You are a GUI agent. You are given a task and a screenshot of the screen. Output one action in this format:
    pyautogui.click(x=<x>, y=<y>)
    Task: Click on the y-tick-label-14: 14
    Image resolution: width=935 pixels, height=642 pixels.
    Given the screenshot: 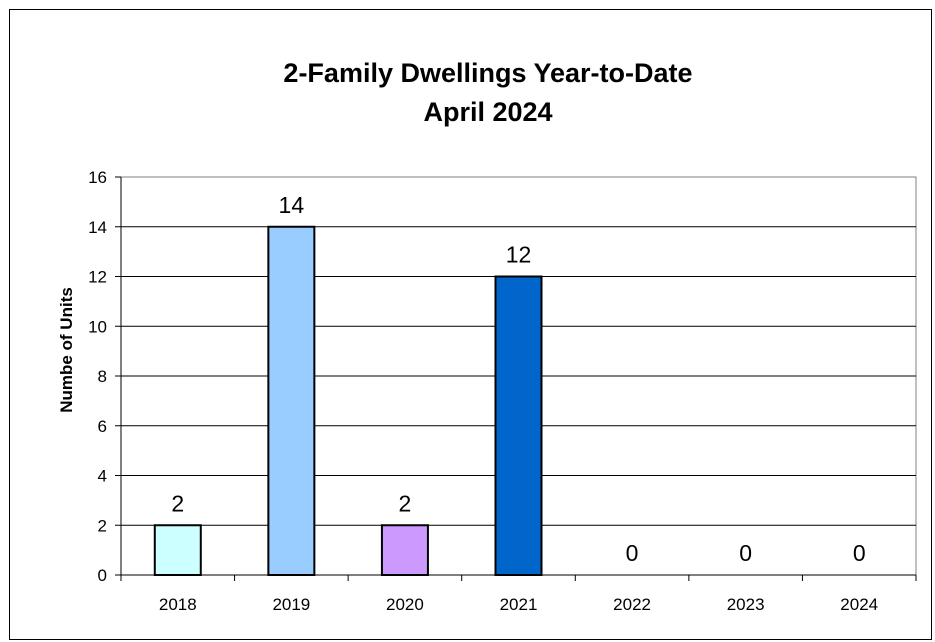 What is the action you would take?
    pyautogui.click(x=97, y=227)
    